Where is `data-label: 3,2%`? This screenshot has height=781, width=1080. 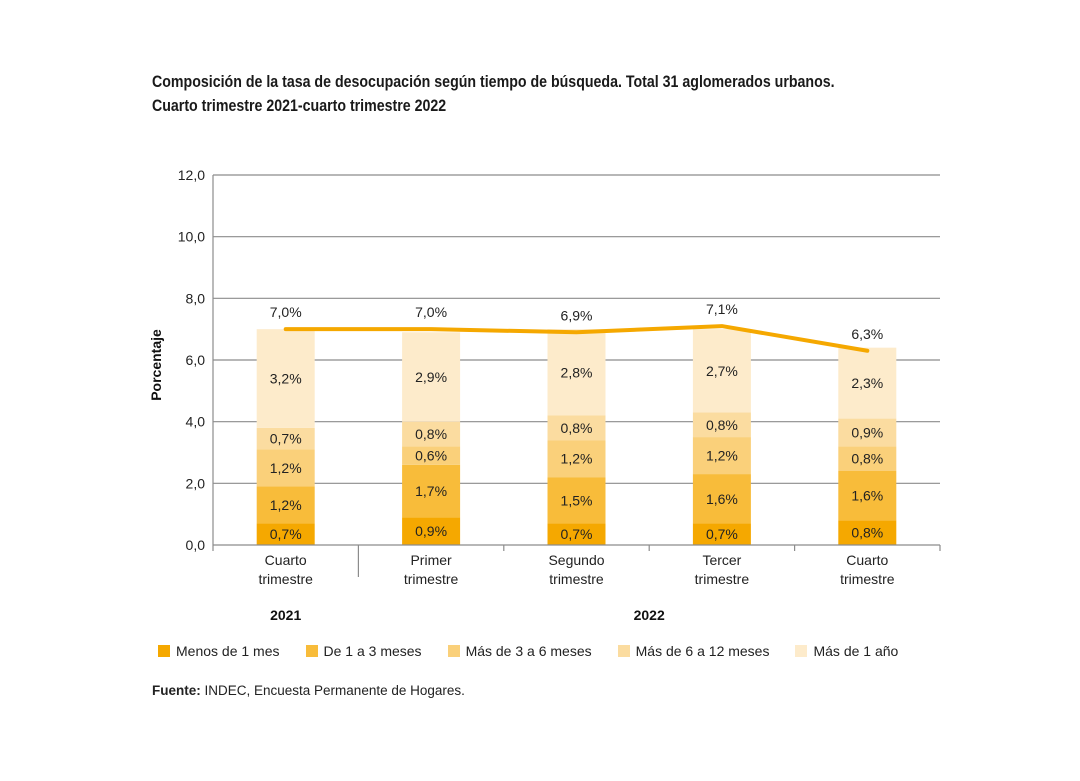 data-label: 3,2% is located at coordinates (286, 379).